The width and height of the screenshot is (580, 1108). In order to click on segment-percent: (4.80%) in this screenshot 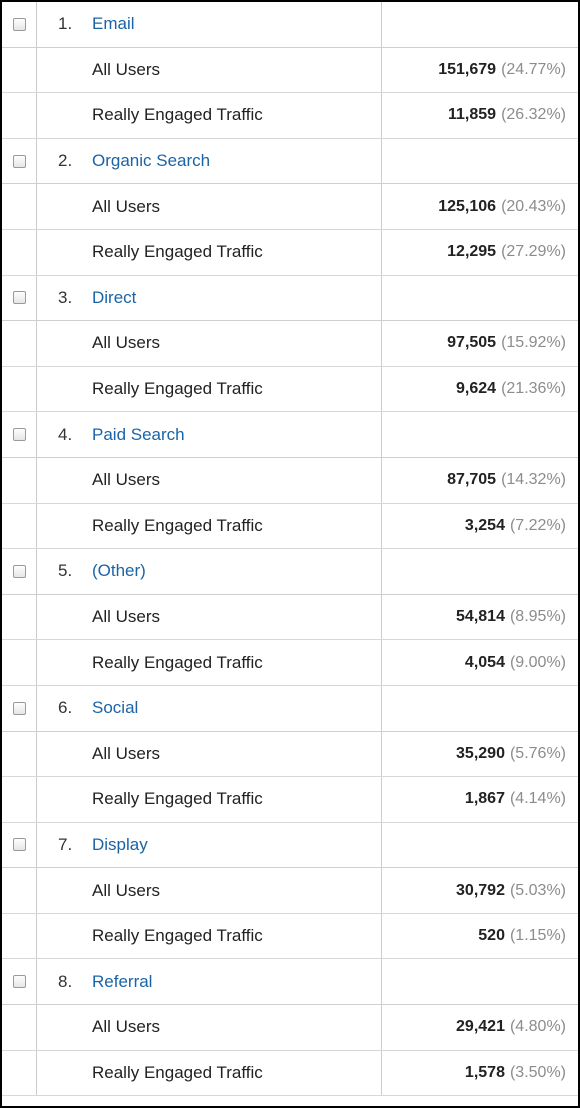, I will do `click(537, 1027)`.